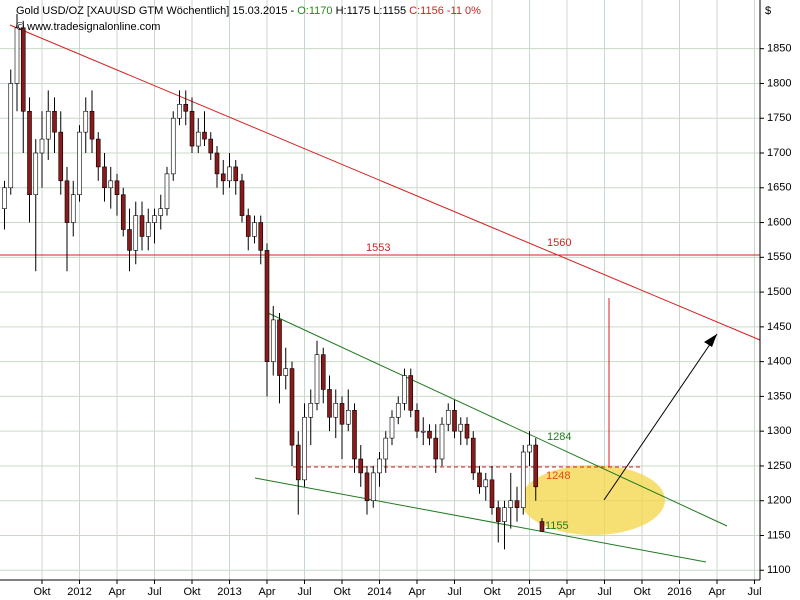  Describe the element at coordinates (779, 153) in the screenshot. I see `y-tick-label: 1700` at that location.